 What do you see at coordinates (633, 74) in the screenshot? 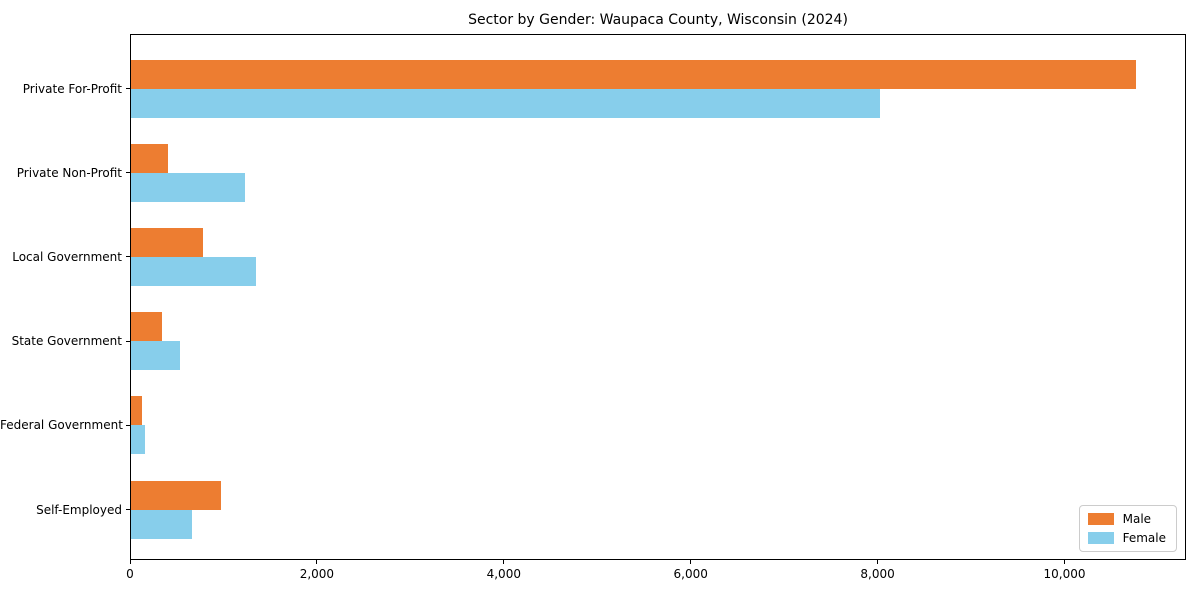
I see `bar-male-private-for-profit` at bounding box center [633, 74].